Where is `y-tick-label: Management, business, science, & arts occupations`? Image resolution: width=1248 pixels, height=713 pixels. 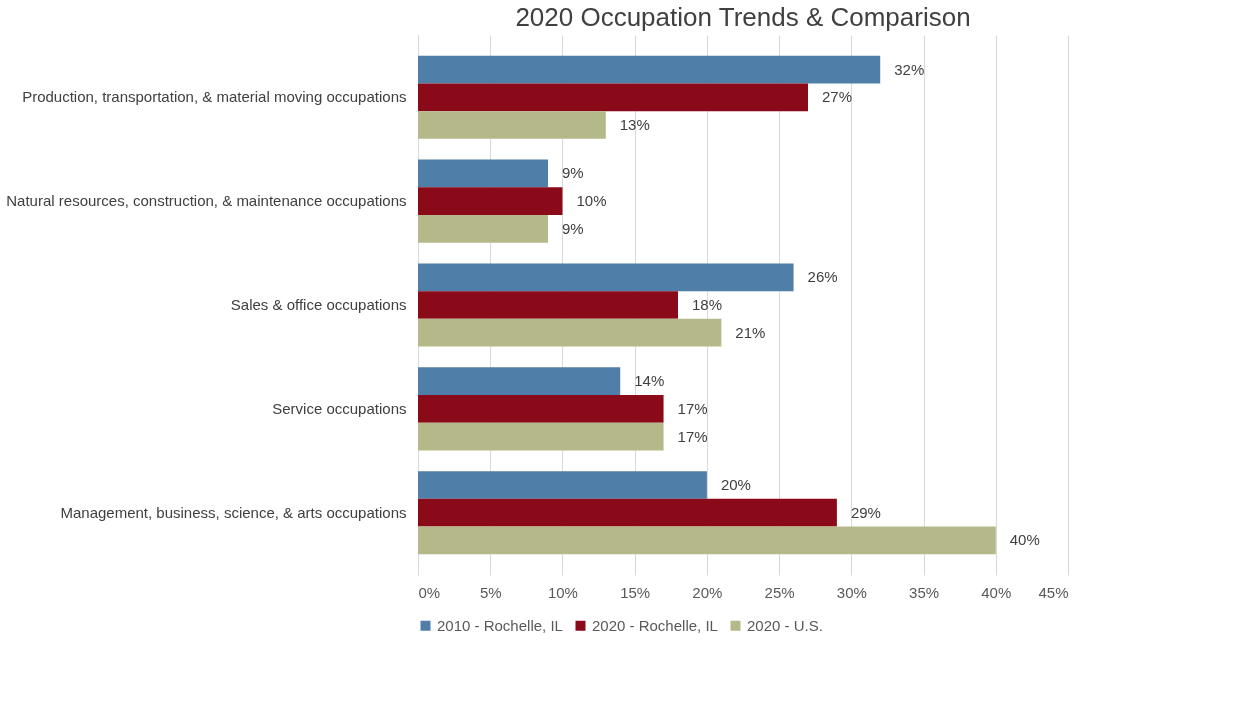 y-tick-label: Management, business, science, & arts occupations is located at coordinates (233, 512).